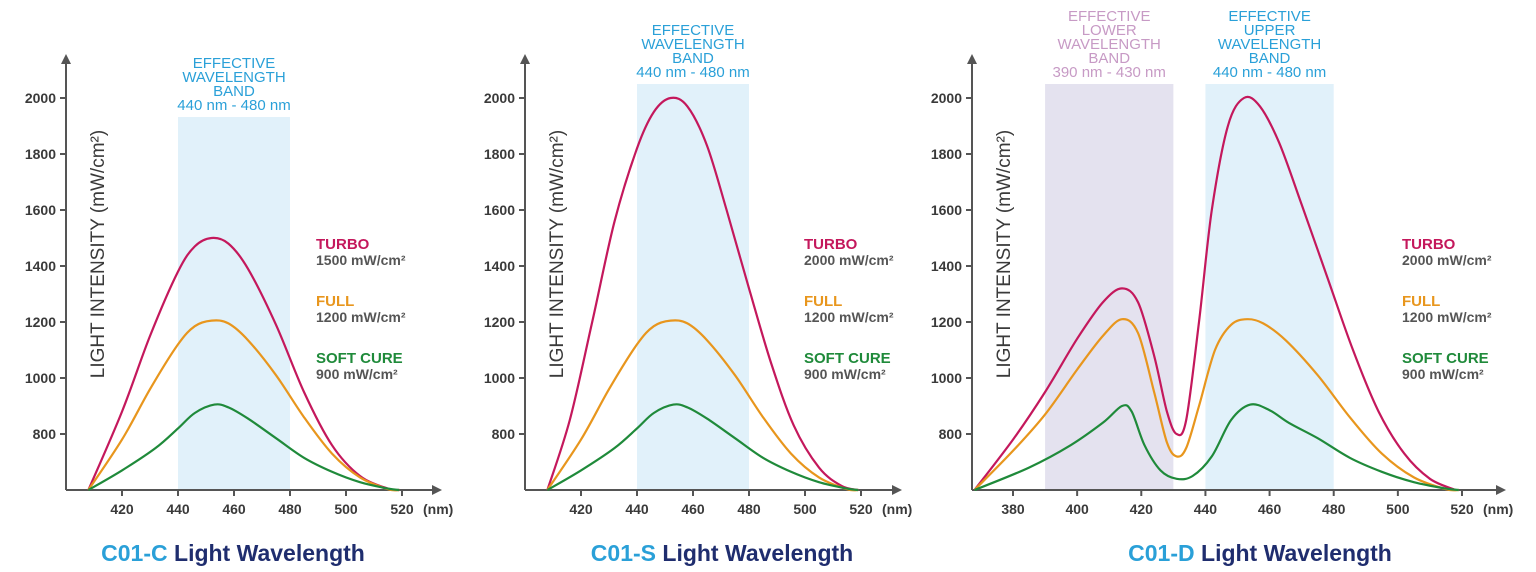 This screenshot has height=572, width=1536. Describe the element at coordinates (1077, 509) in the screenshot. I see `x-tick-label: 400` at that location.